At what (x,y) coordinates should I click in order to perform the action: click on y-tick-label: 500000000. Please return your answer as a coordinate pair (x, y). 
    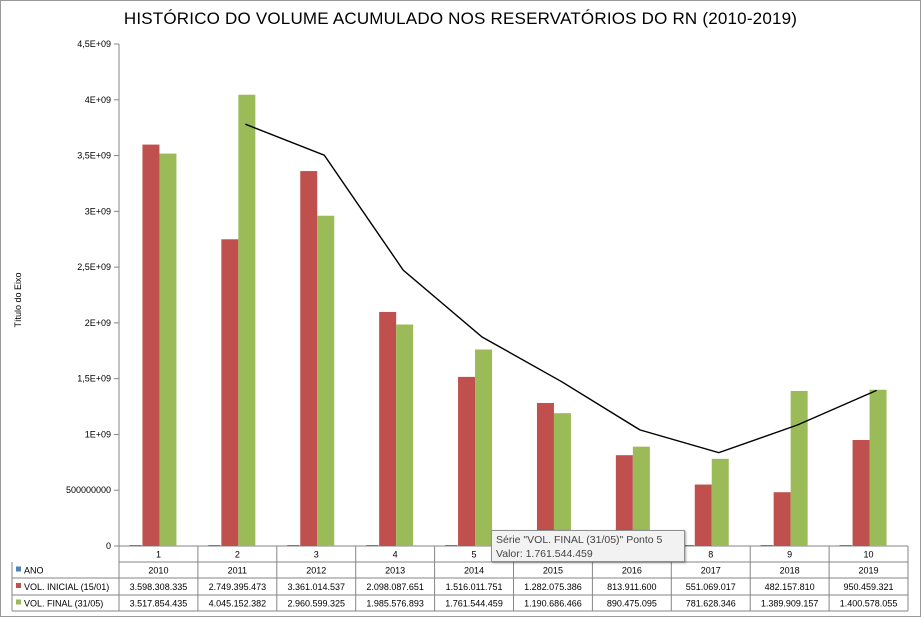
    Looking at the image, I should click on (88, 490).